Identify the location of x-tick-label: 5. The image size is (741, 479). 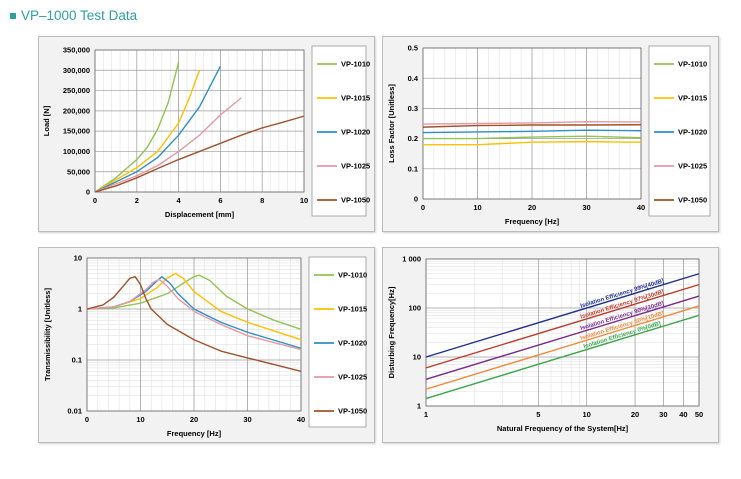
(538, 414).